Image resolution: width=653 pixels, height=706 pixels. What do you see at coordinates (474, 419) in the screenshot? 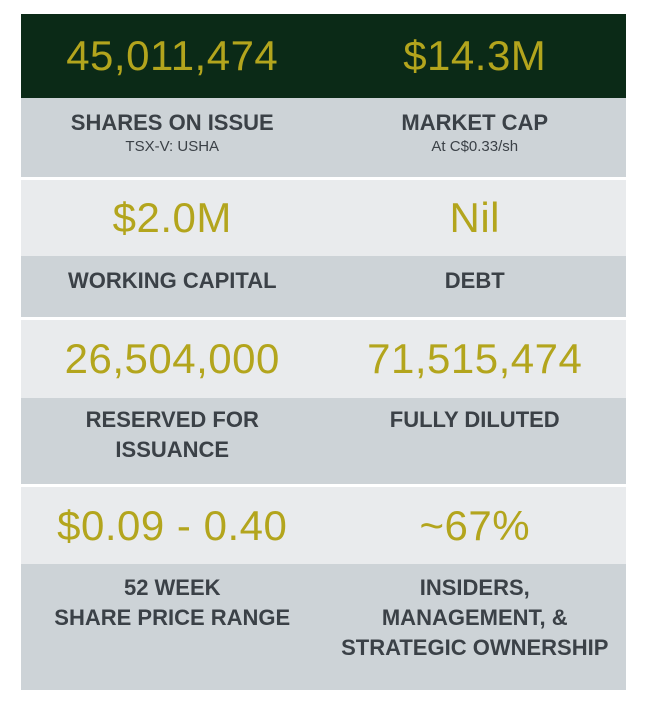
I see `fully-diluted-label: FULLY DILUTED` at bounding box center [474, 419].